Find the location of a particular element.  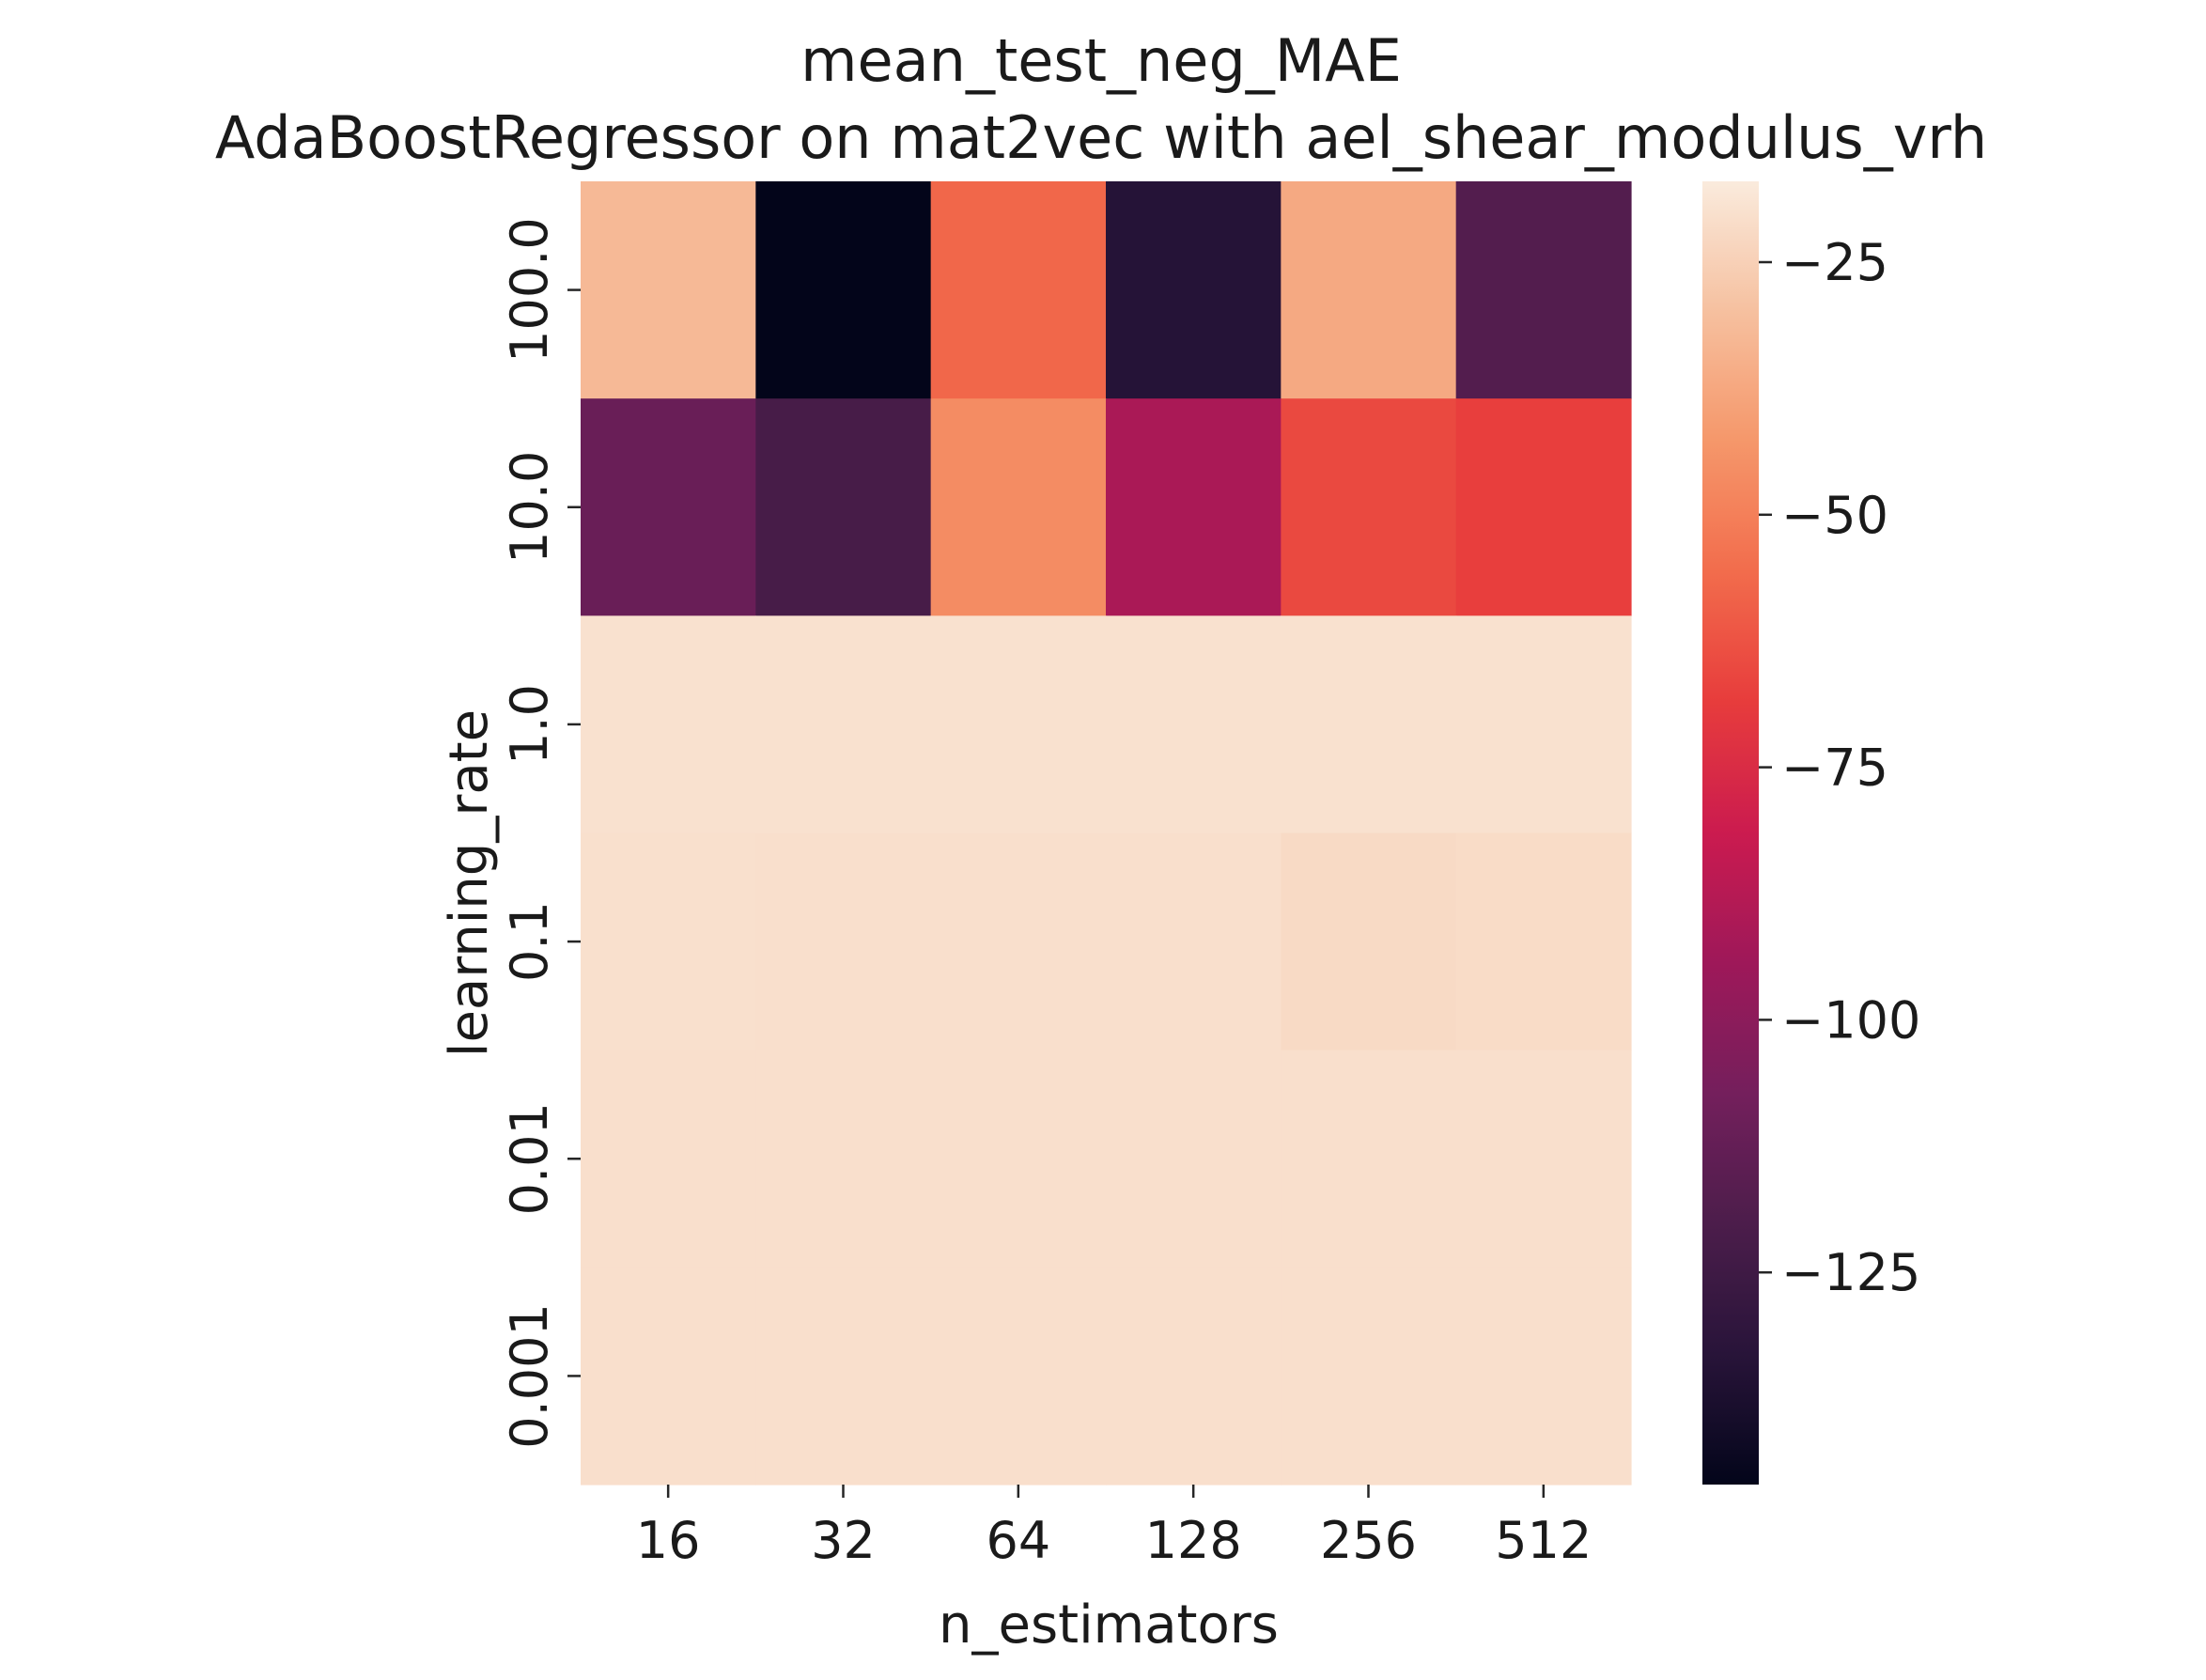

x-tick-label: 64 is located at coordinates (1018, 1540).